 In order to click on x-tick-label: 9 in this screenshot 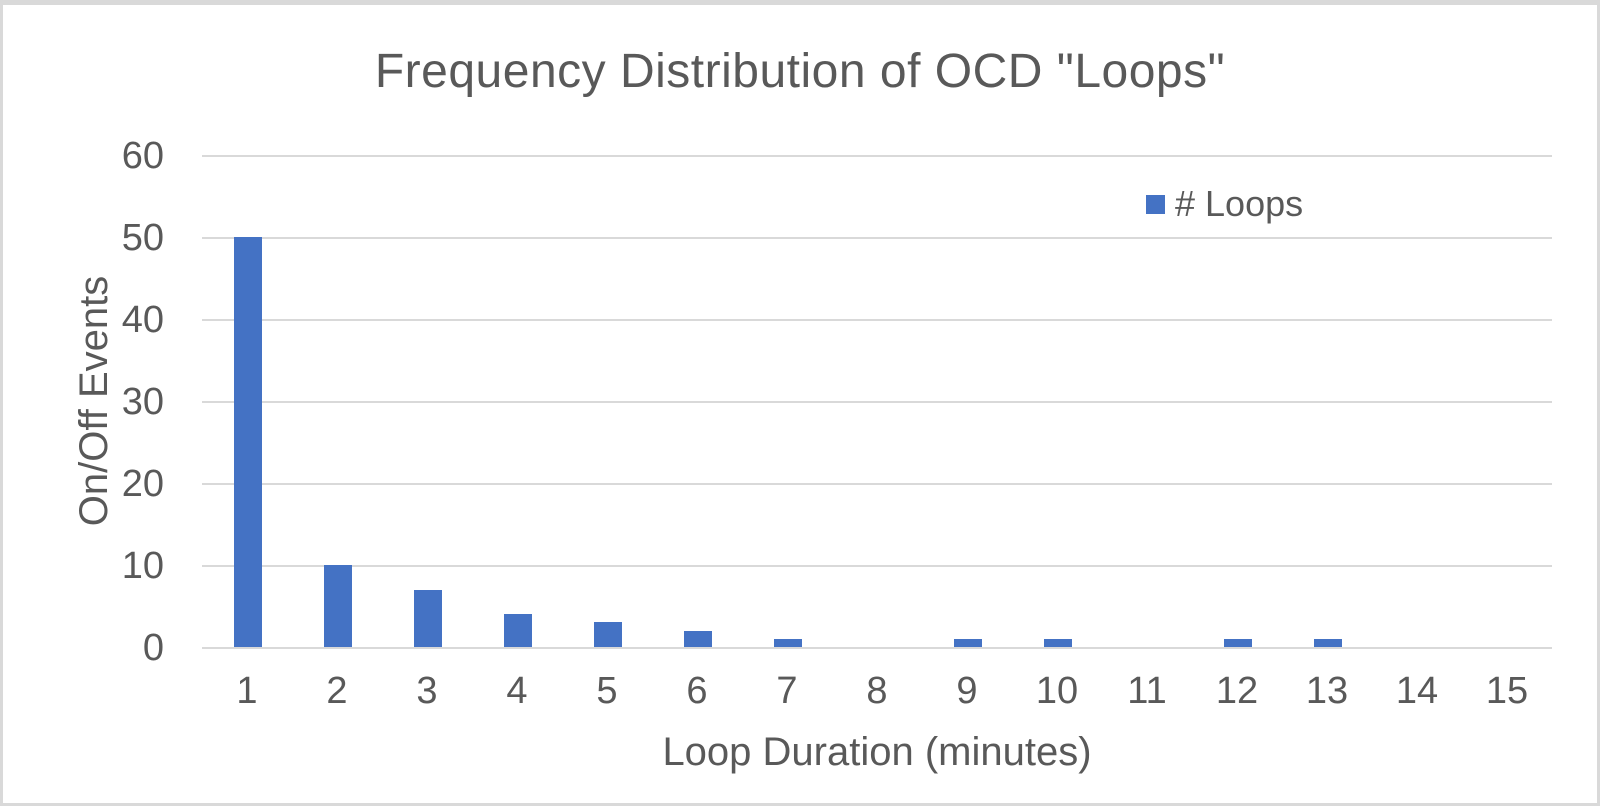, I will do `click(967, 691)`.